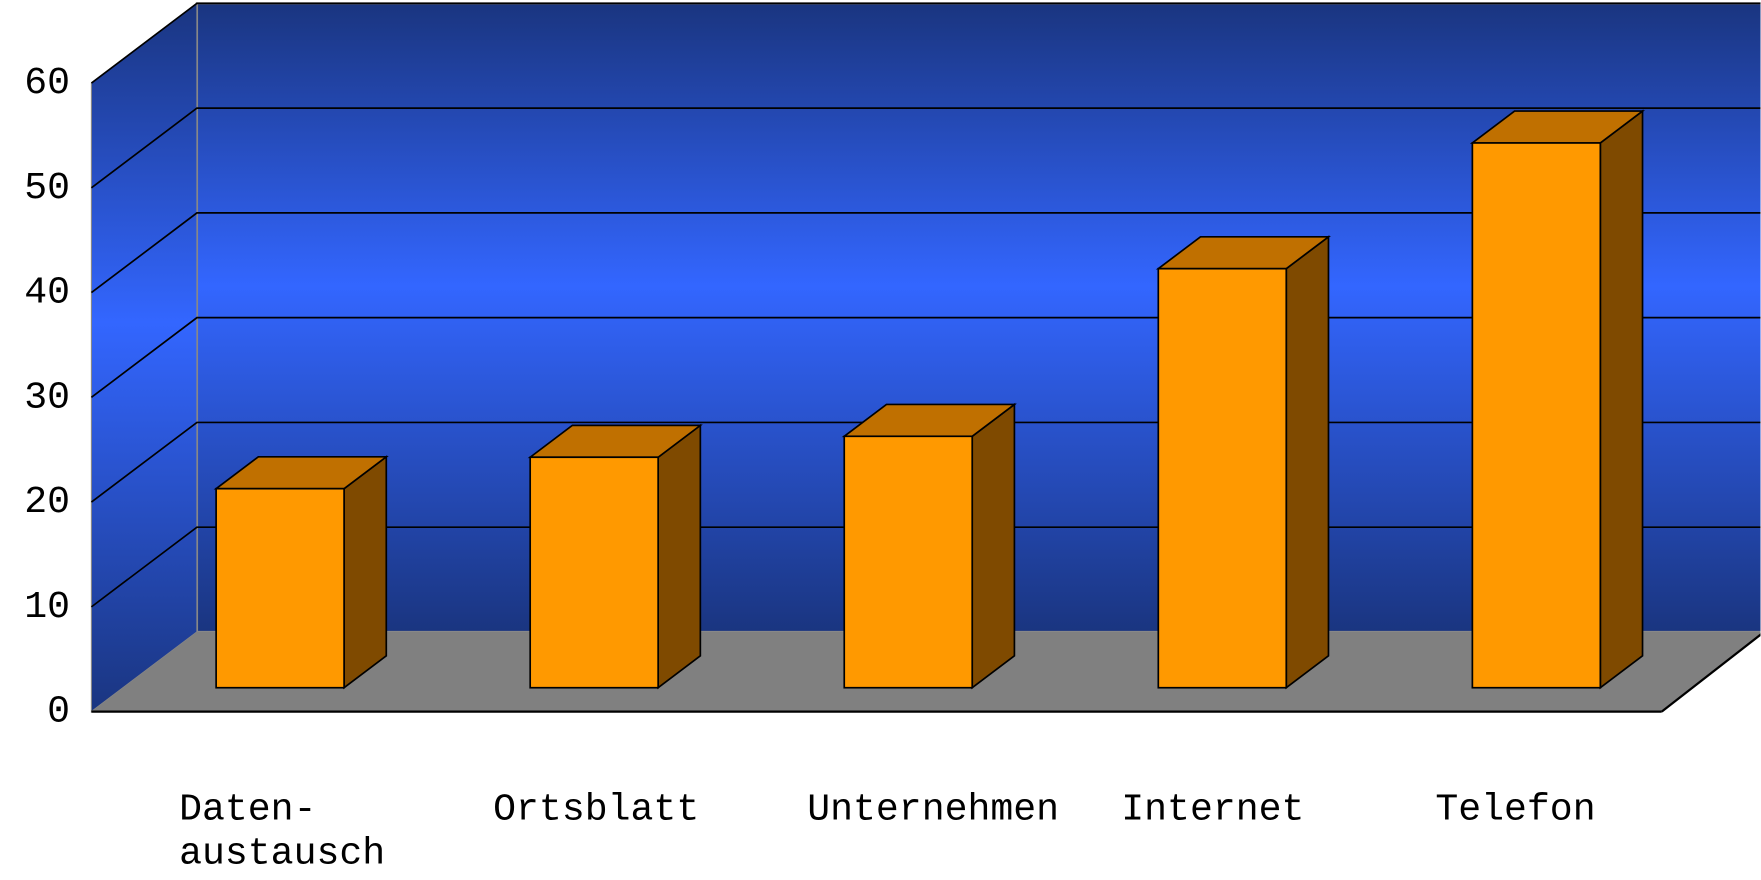 The height and width of the screenshot is (880, 1761). Describe the element at coordinates (47, 83) in the screenshot. I see `y-tick-label: 60` at that location.